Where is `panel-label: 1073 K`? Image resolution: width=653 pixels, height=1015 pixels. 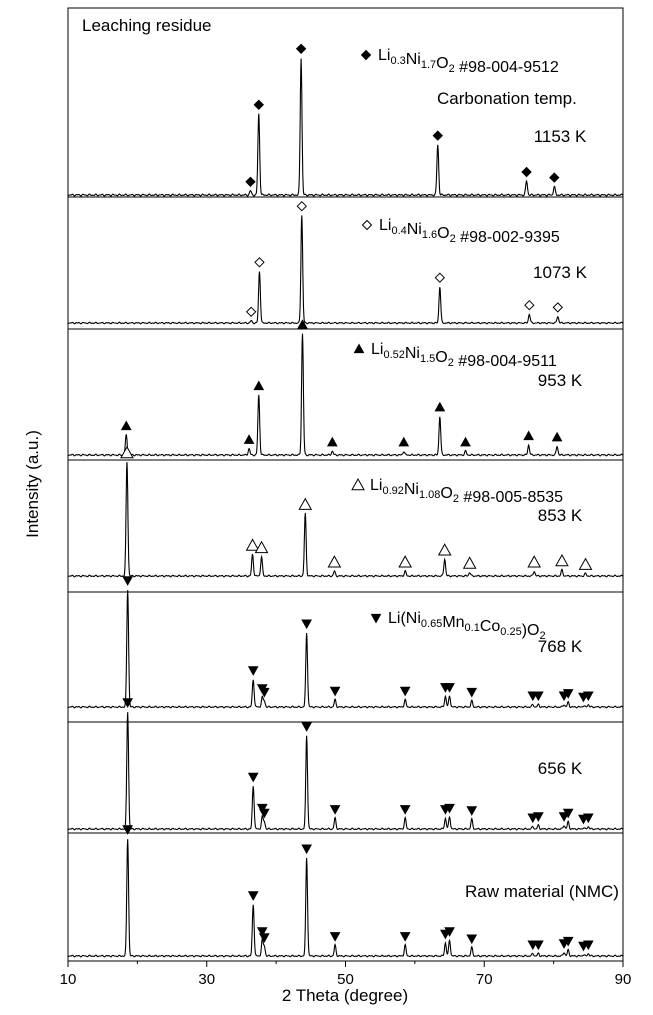 panel-label: 1073 K is located at coordinates (560, 272).